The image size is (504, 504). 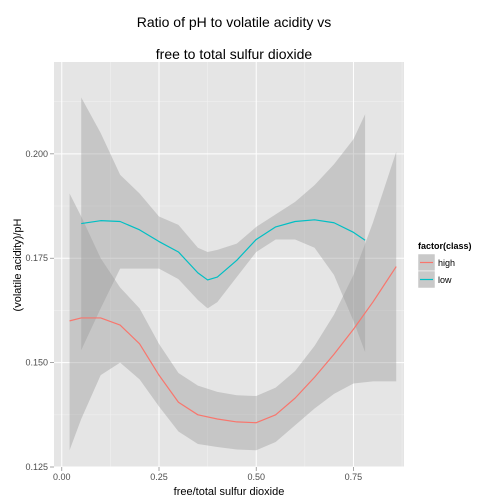 I want to click on legend-label-high: high, so click(x=446, y=263).